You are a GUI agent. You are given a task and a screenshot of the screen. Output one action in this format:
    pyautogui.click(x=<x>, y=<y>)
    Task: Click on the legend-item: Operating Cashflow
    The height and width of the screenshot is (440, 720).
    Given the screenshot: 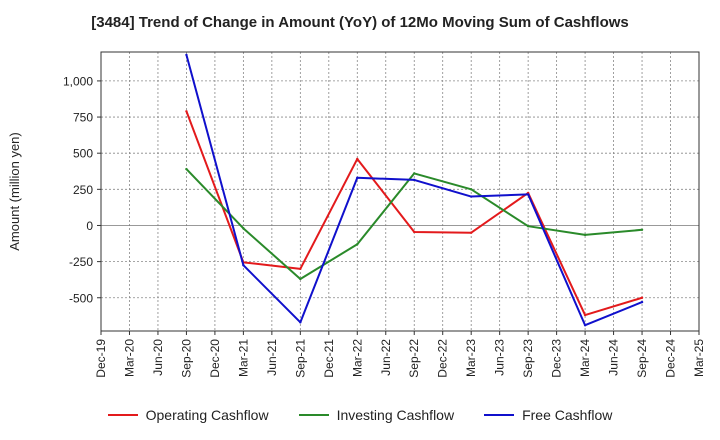 What is the action you would take?
    pyautogui.click(x=188, y=415)
    